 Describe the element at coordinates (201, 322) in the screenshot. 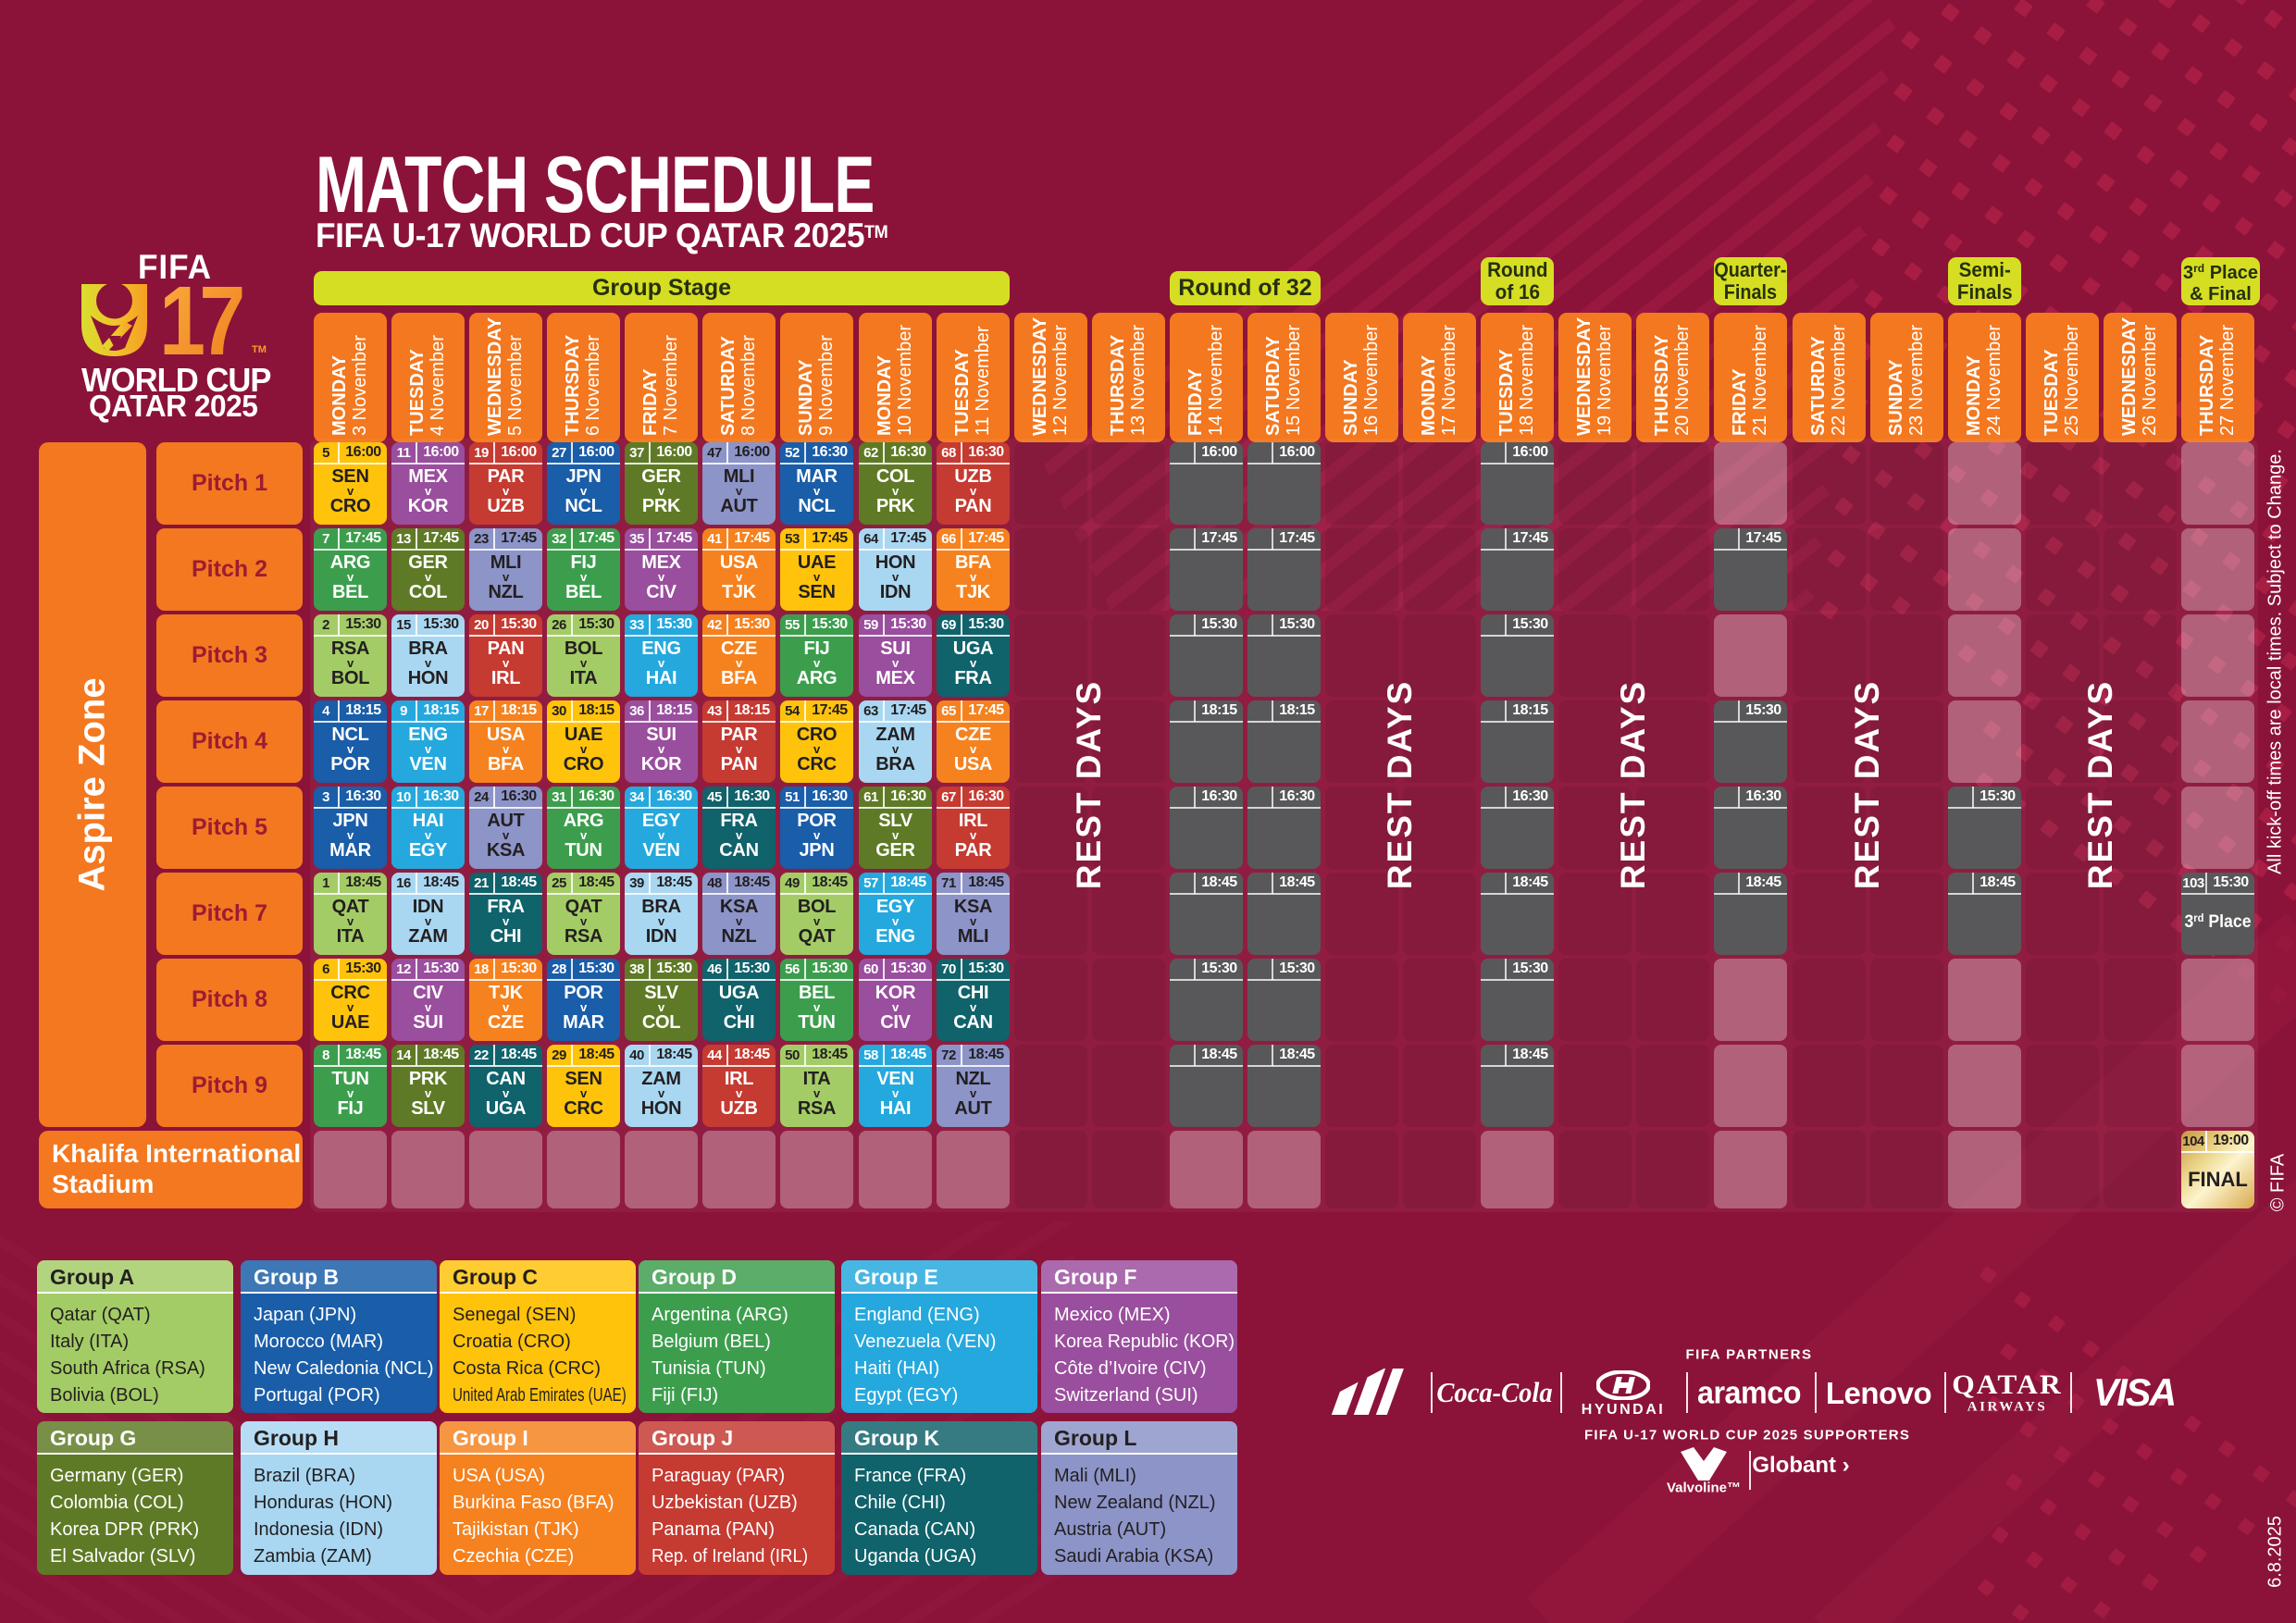

I see `svg-text: 17` at that location.